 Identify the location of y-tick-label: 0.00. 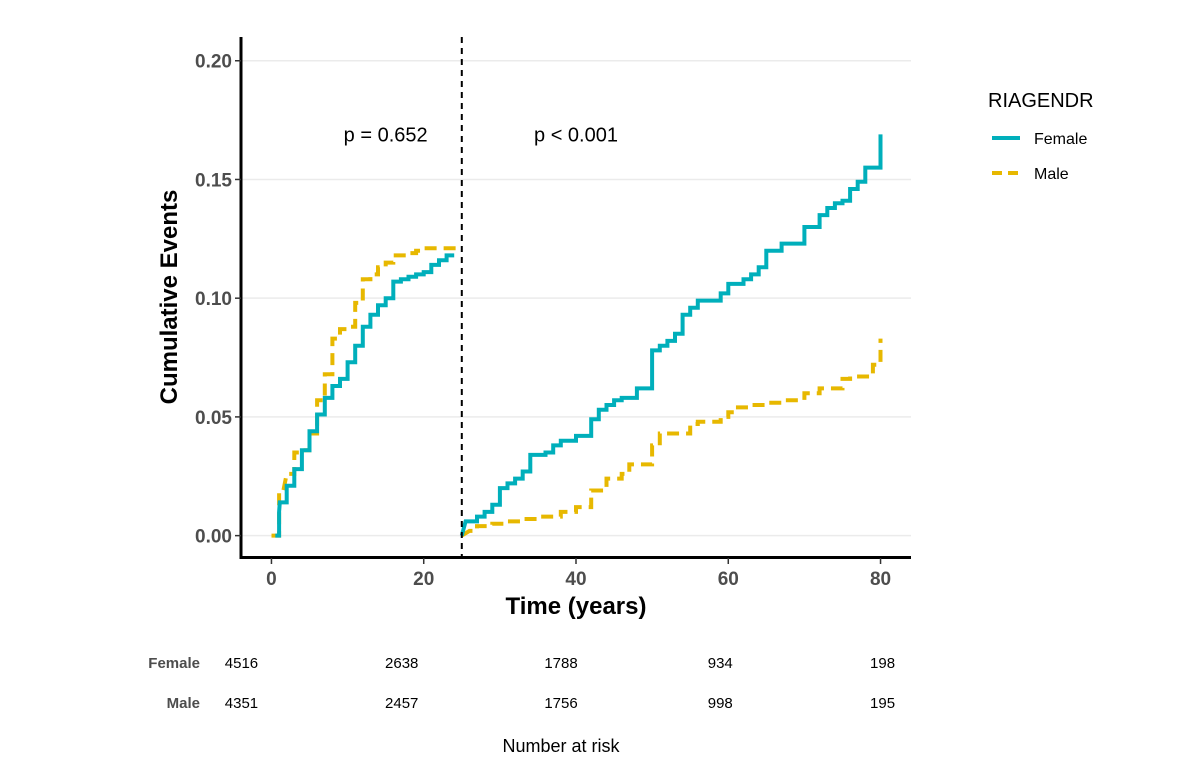
(213, 537).